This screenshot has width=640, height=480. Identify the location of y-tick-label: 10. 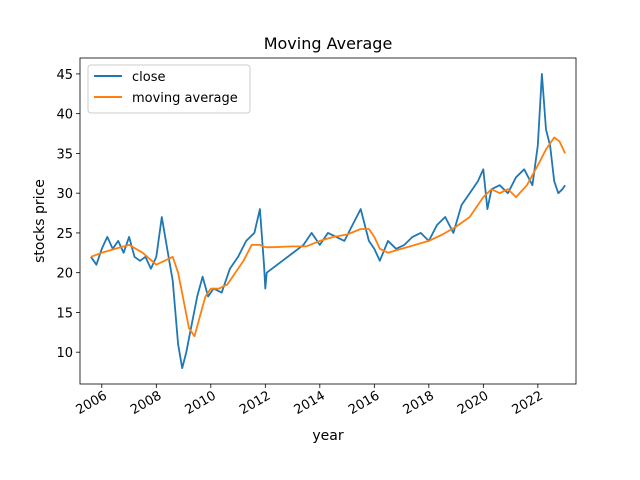
(64, 353).